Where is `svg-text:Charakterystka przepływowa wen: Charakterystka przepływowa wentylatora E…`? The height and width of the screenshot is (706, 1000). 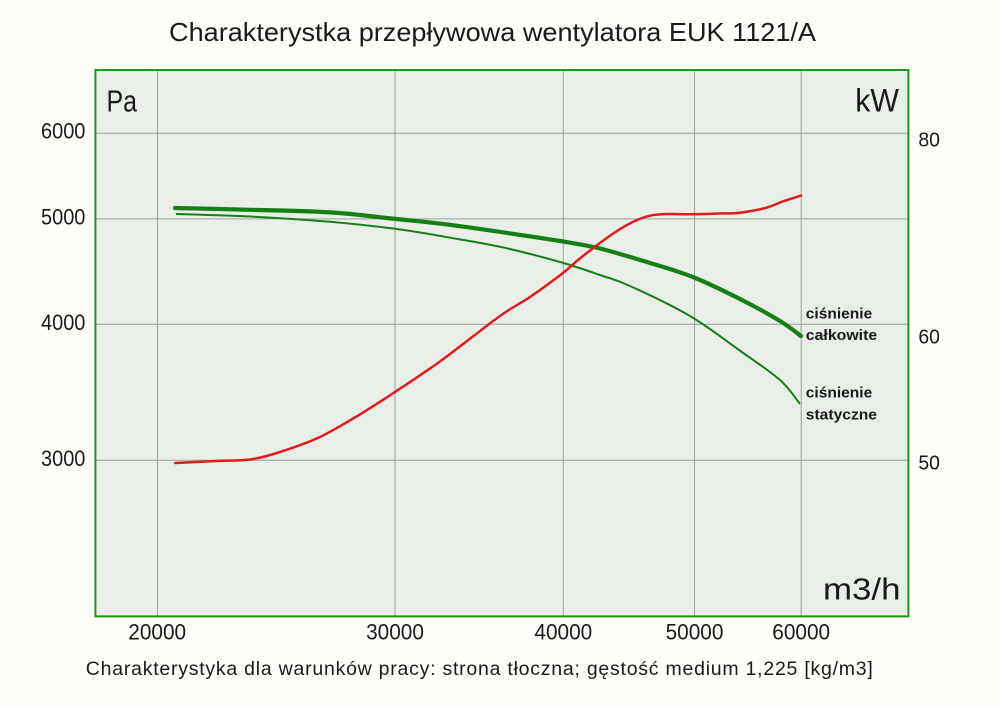 svg-text:Charakterystka przepływowa wen: Charakterystka przepływowa wentylatora E… is located at coordinates (493, 32).